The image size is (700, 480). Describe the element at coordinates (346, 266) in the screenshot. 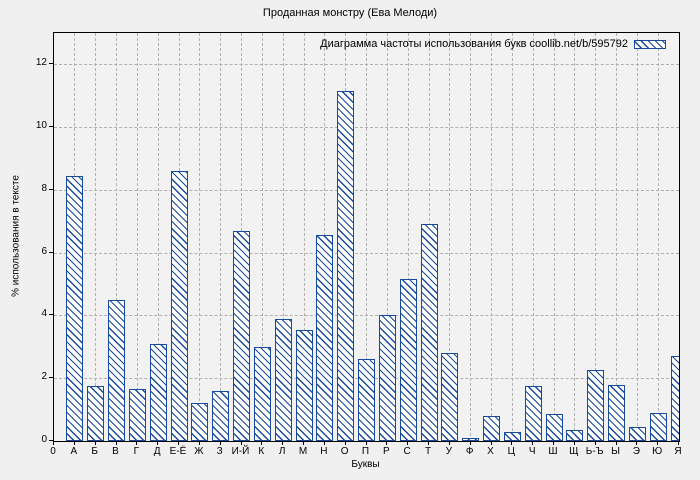

I see `bar-О` at that location.